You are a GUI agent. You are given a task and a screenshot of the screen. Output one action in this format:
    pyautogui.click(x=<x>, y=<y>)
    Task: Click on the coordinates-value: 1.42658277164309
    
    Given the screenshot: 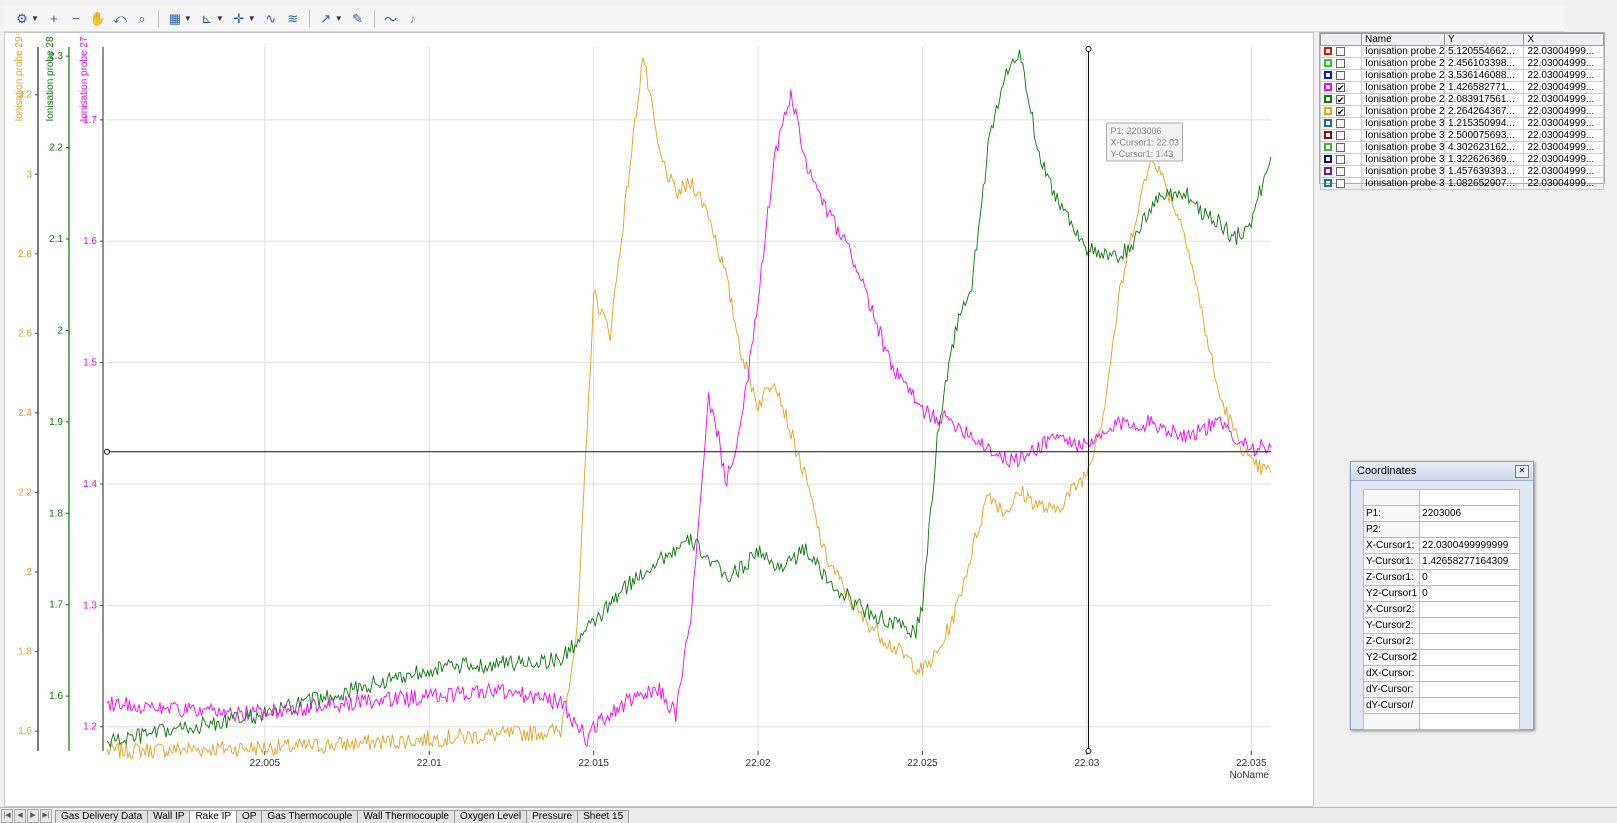 What is the action you would take?
    pyautogui.click(x=1469, y=561)
    